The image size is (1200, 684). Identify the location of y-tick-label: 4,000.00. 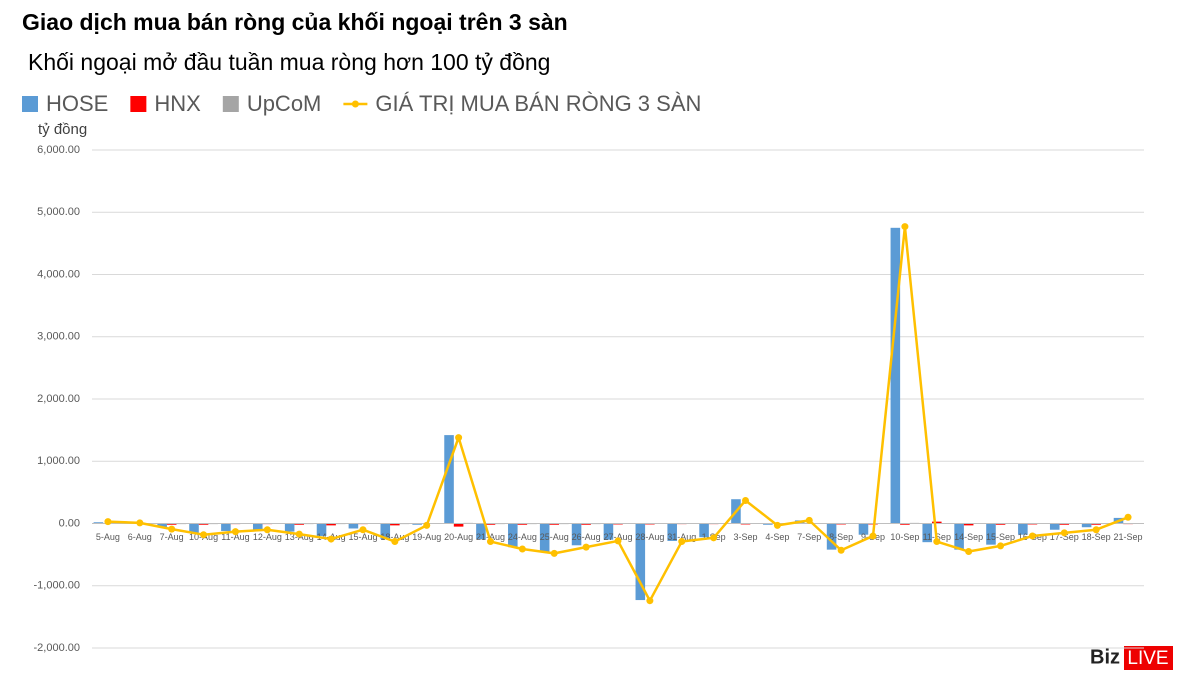
(58, 274).